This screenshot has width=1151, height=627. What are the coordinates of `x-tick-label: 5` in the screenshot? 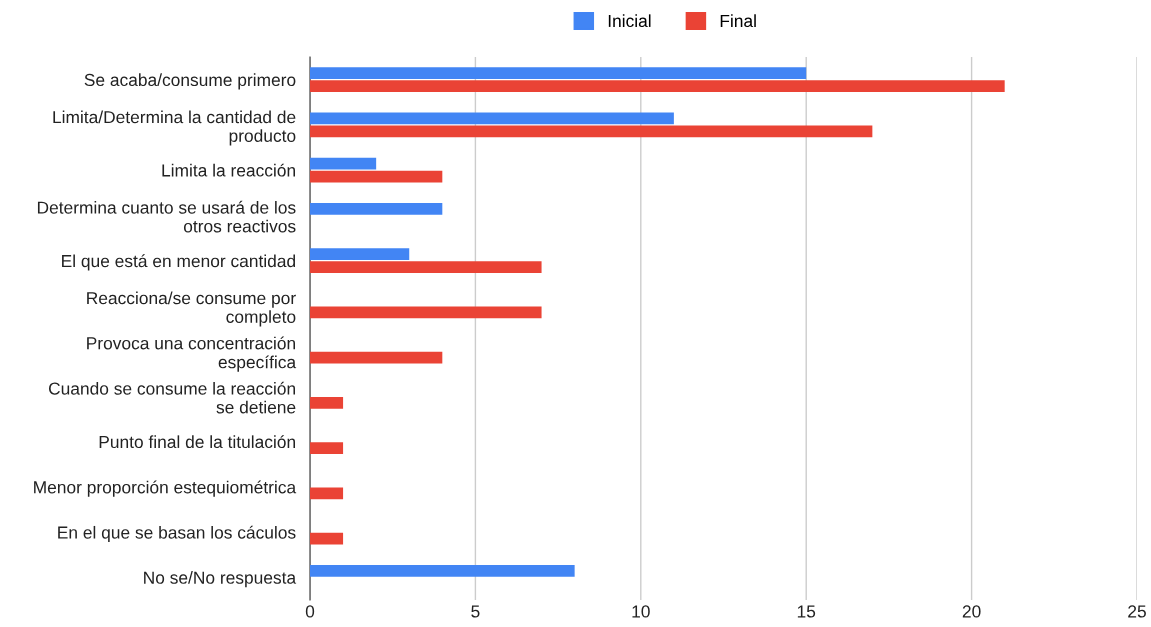 It's located at (475, 611).